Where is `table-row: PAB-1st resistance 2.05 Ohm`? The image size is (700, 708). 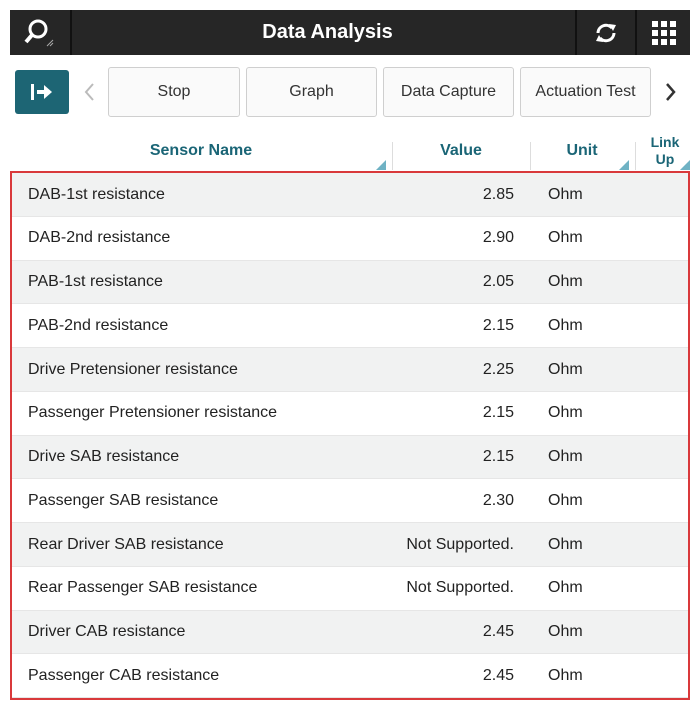 table-row: PAB-1st resistance 2.05 Ohm is located at coordinates (350, 282).